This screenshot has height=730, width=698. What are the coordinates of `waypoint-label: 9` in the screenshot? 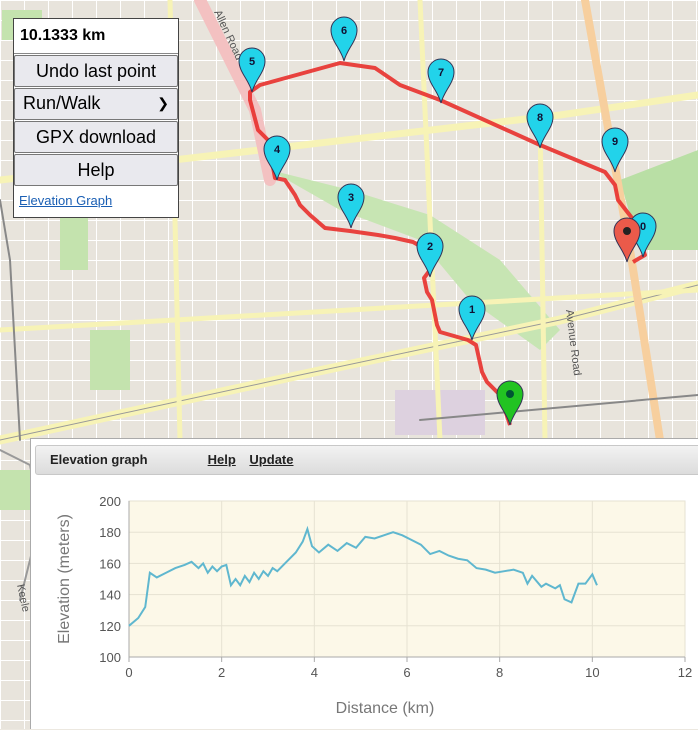 It's located at (615, 142).